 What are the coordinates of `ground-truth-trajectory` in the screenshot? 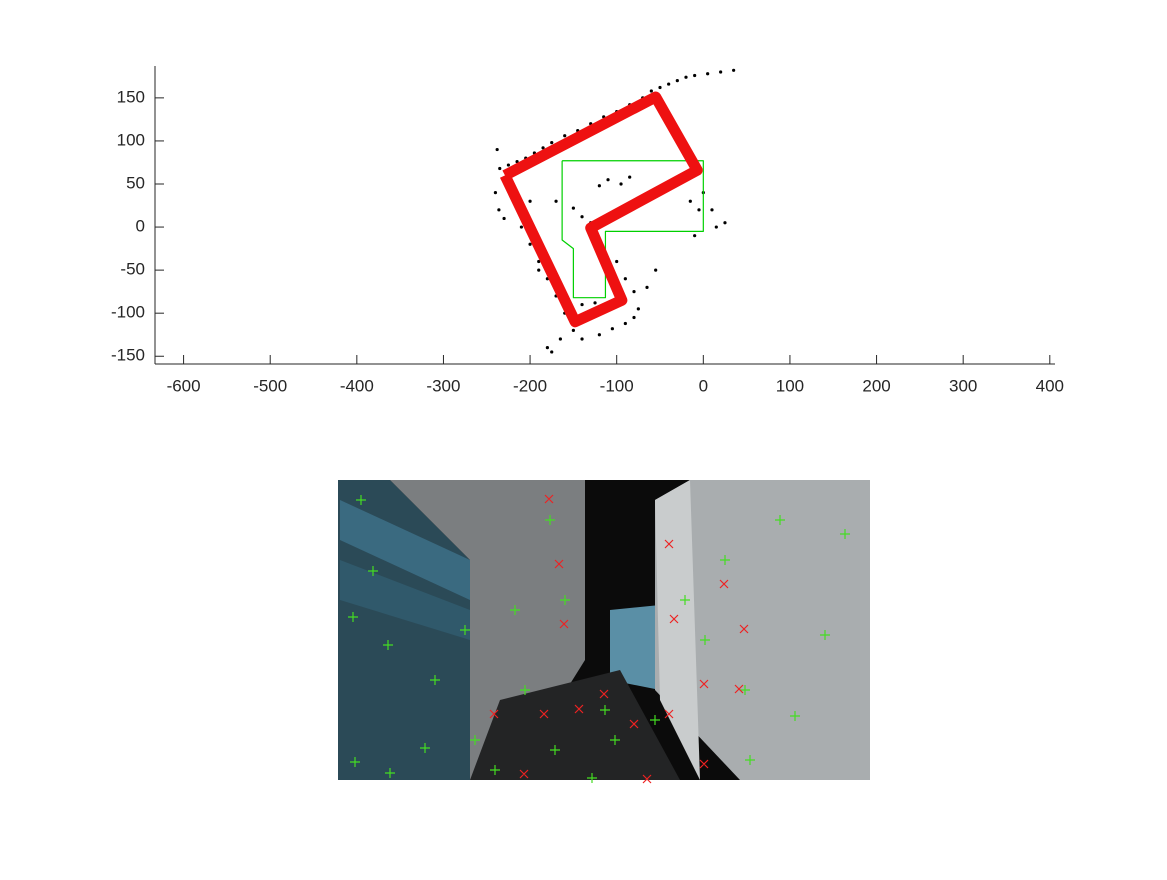 It's located at (632, 229).